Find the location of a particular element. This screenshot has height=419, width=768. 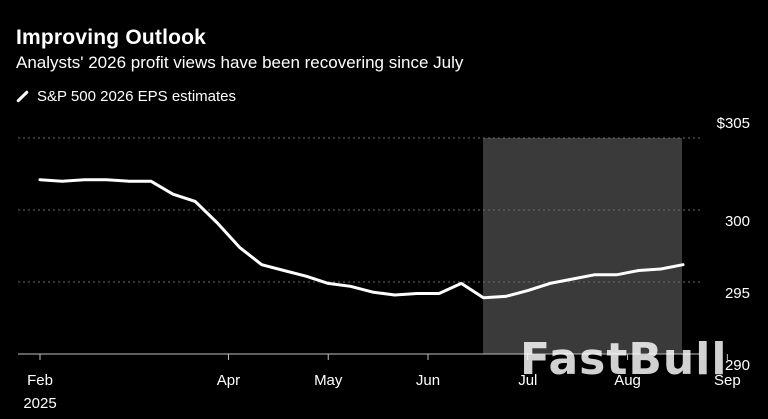

x-tick-label: Apr is located at coordinates (228, 380).